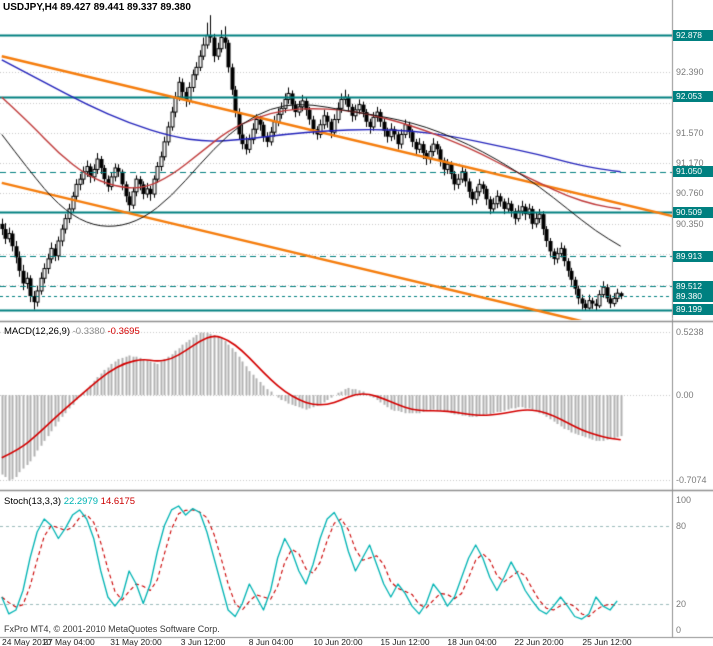 Image resolution: width=713 pixels, height=646 pixels. I want to click on time-label: 8 Jun 04:00, so click(271, 641).